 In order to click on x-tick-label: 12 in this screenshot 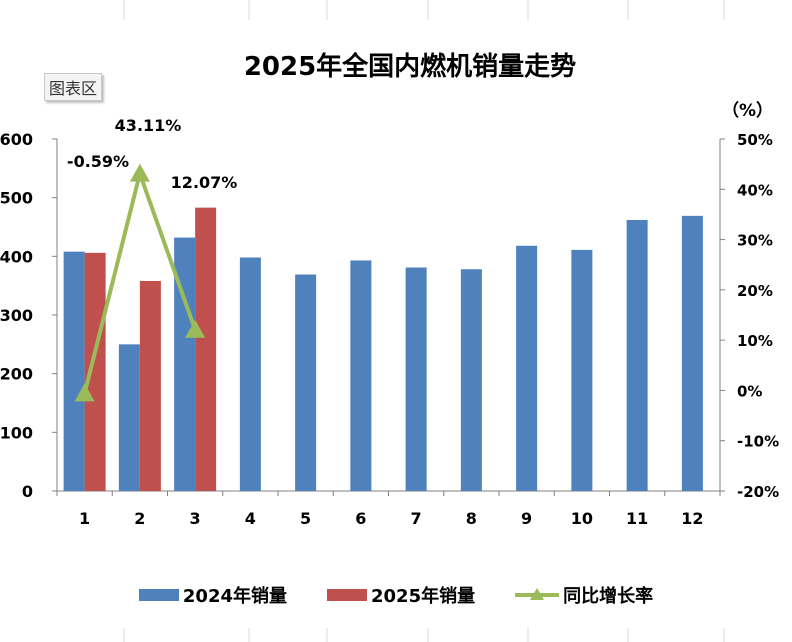, I will do `click(692, 518)`.